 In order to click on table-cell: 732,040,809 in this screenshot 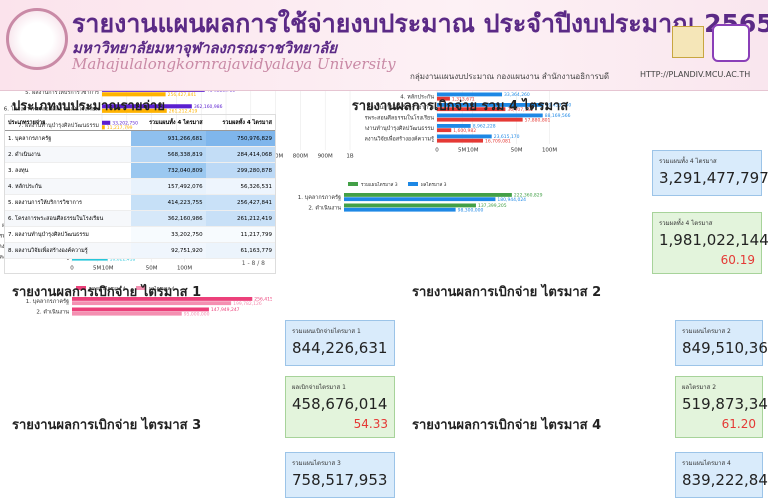, I will do `click(168, 170)`.